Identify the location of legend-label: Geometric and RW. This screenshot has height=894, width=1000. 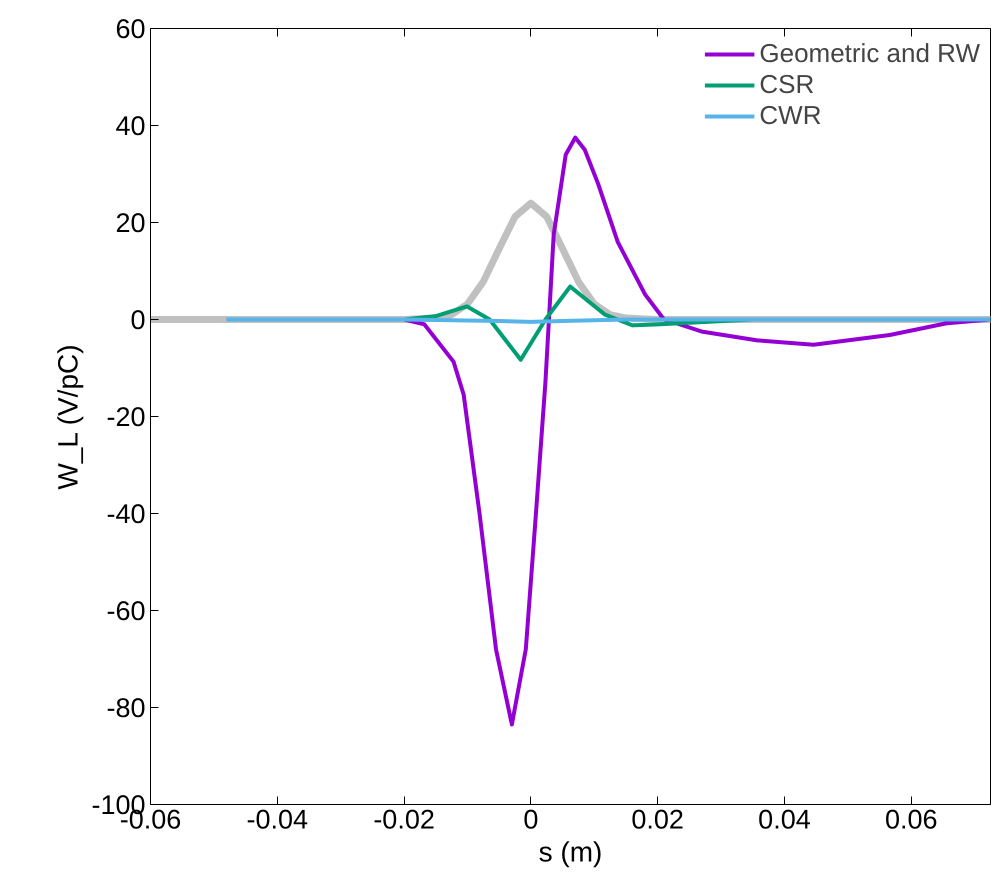
(869, 53).